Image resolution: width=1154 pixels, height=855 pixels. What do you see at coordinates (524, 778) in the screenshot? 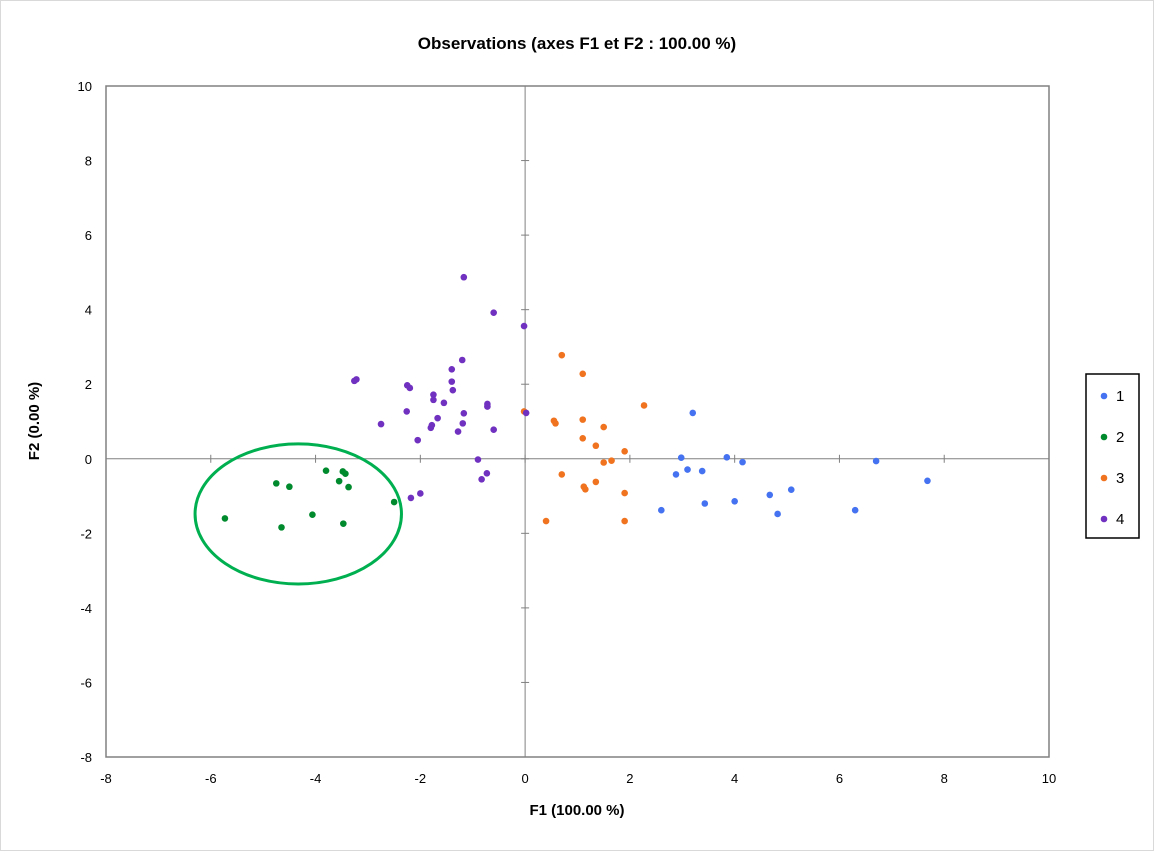
I see `x-tick-label: 0` at bounding box center [524, 778].